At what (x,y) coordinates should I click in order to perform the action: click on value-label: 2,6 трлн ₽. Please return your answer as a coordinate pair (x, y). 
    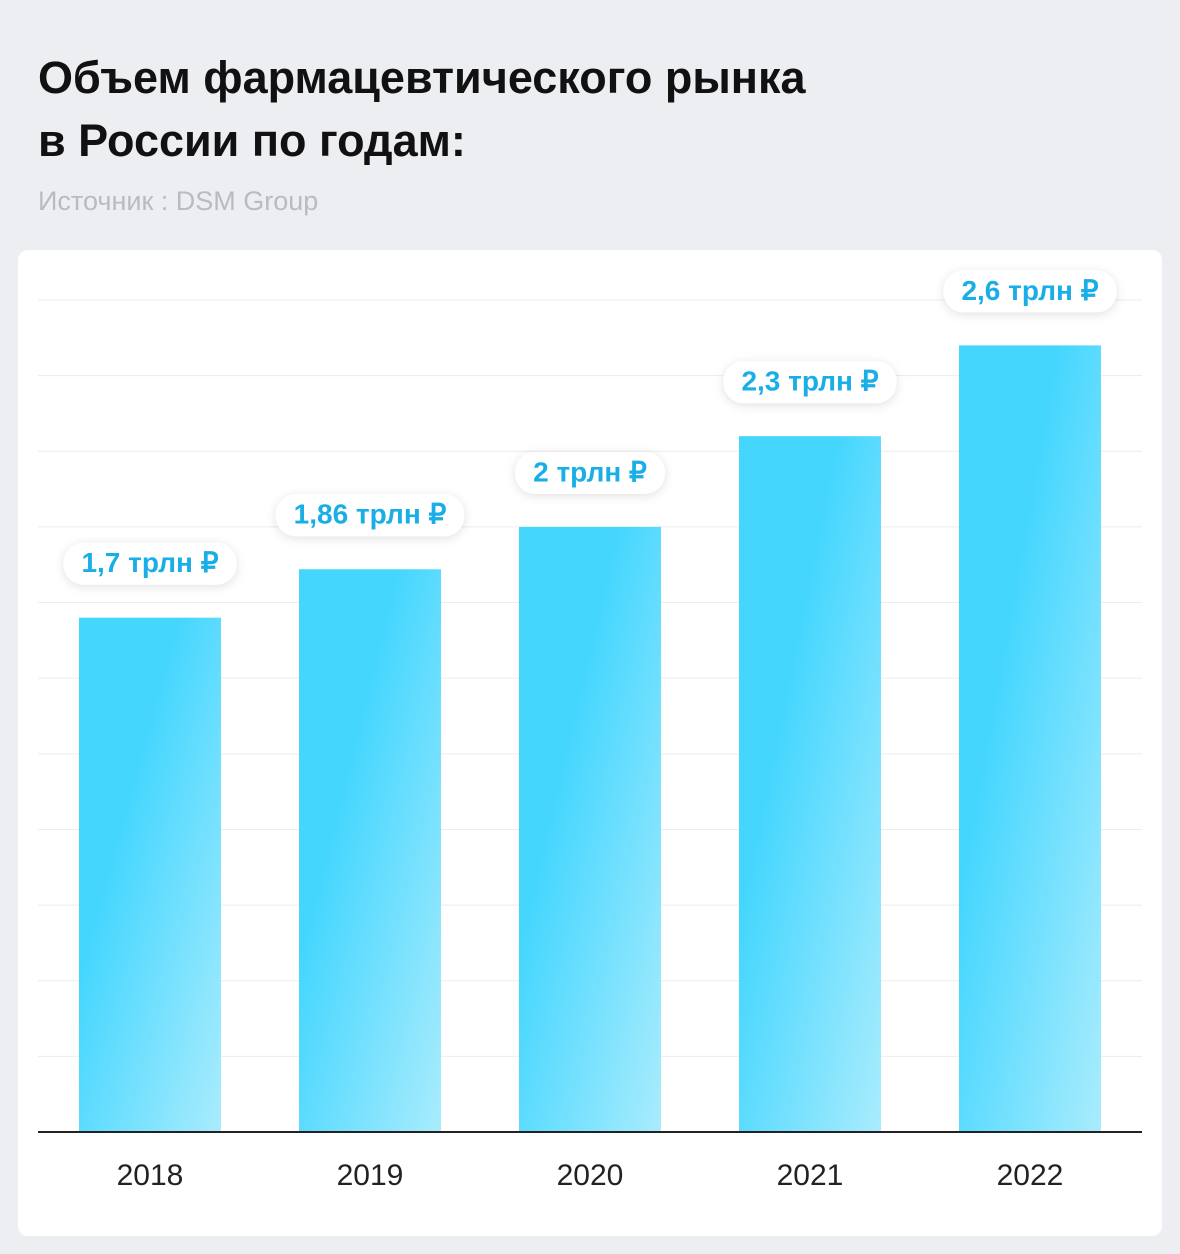
    Looking at the image, I should click on (1030, 291).